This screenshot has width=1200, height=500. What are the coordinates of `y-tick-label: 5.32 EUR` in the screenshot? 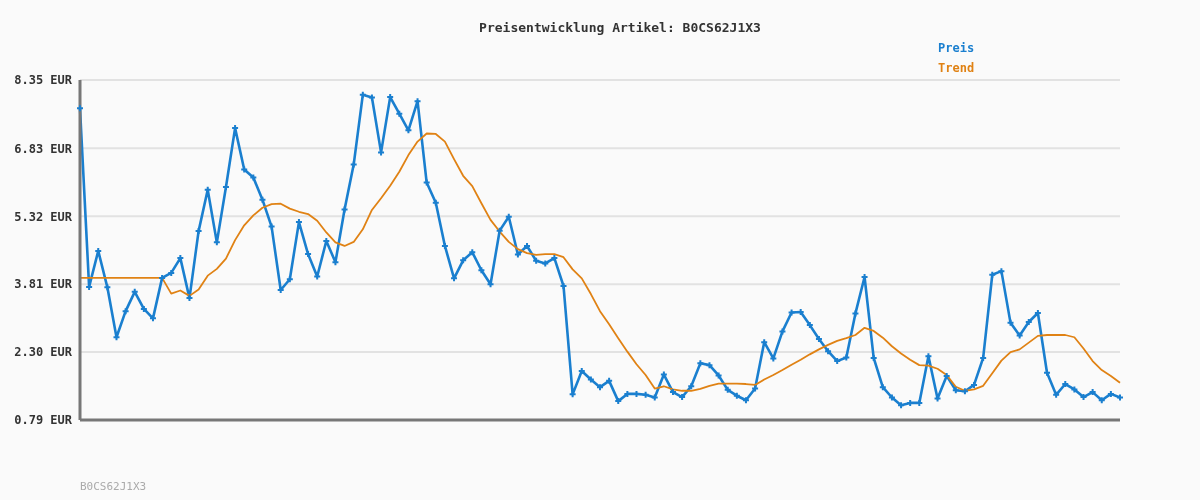 It's located at (43, 216).